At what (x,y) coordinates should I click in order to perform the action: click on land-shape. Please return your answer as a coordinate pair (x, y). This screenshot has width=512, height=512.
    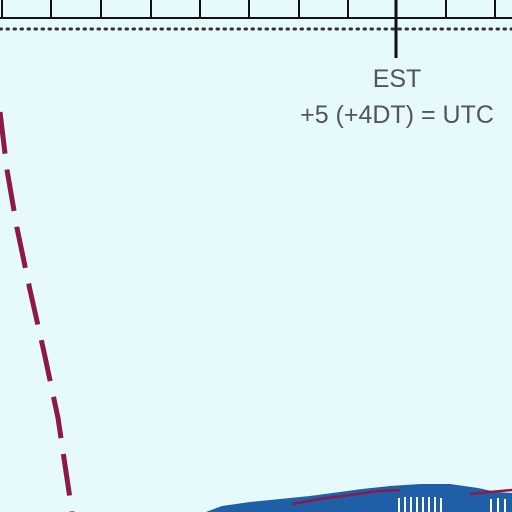
    Looking at the image, I should click on (359, 498).